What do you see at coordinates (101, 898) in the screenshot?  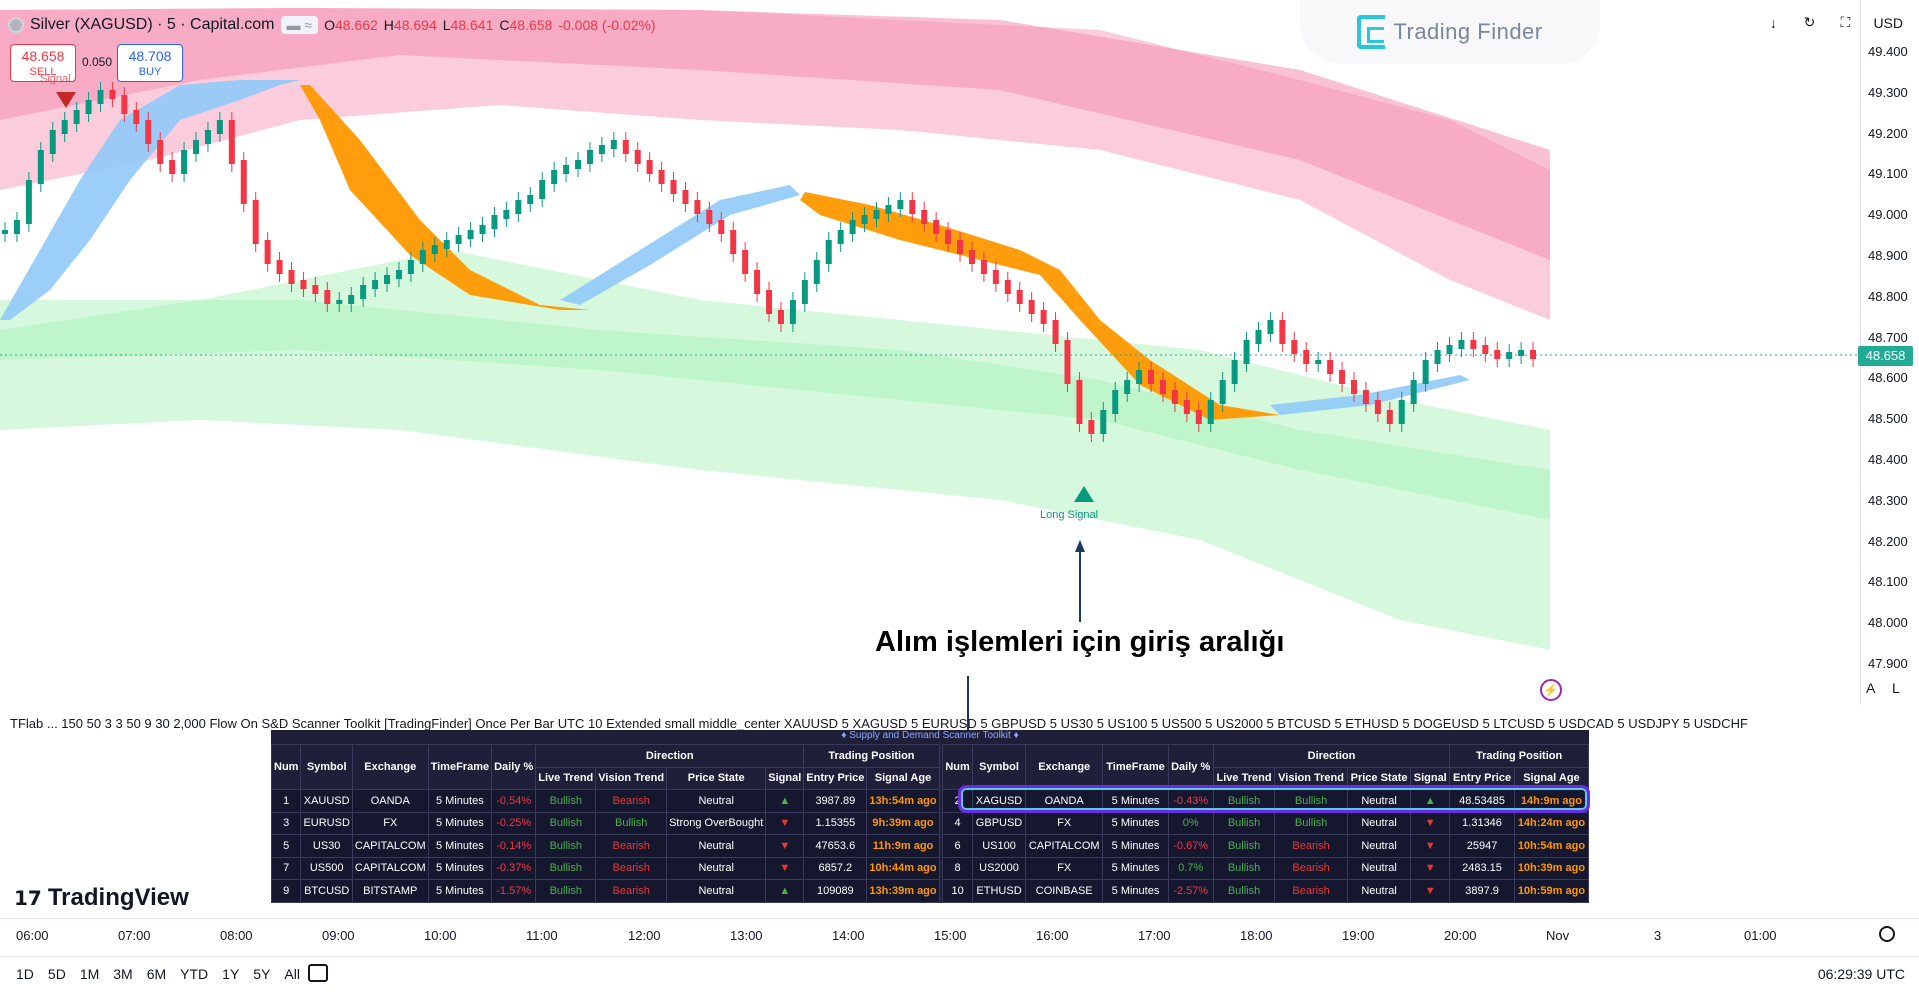 I see `tradingview-logo: 𝟭𝟳 TradingView` at bounding box center [101, 898].